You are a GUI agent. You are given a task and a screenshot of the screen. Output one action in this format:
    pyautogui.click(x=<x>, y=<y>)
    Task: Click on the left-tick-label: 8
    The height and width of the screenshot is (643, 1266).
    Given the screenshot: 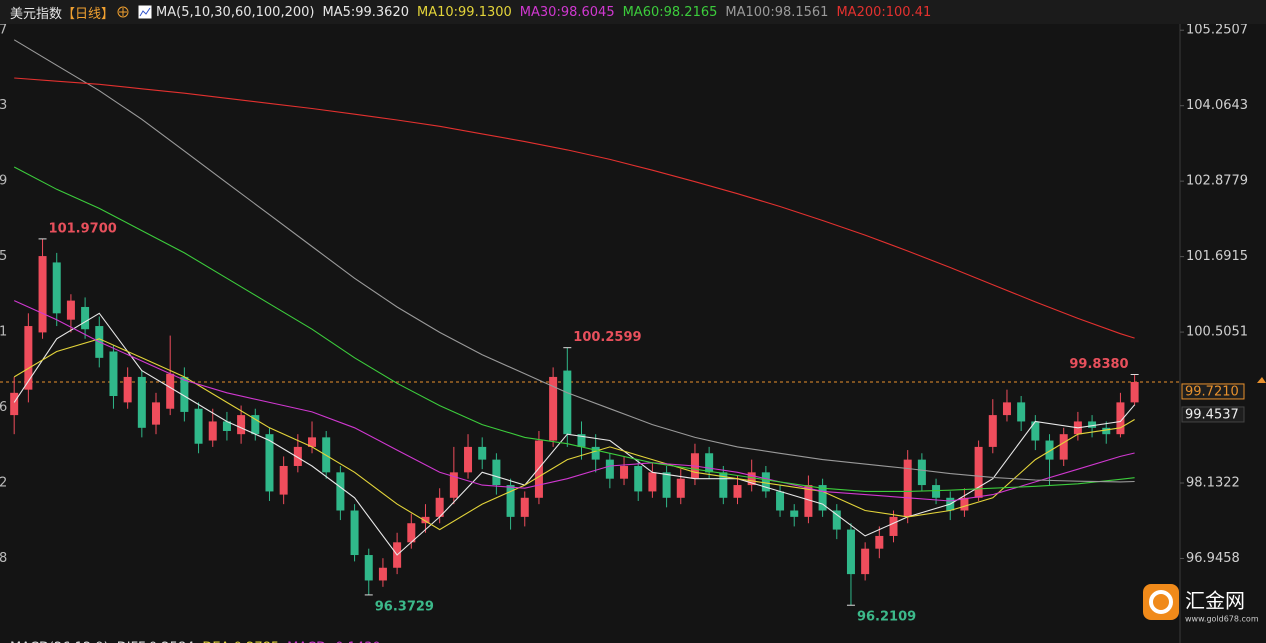 What is the action you would take?
    pyautogui.click(x=3, y=558)
    